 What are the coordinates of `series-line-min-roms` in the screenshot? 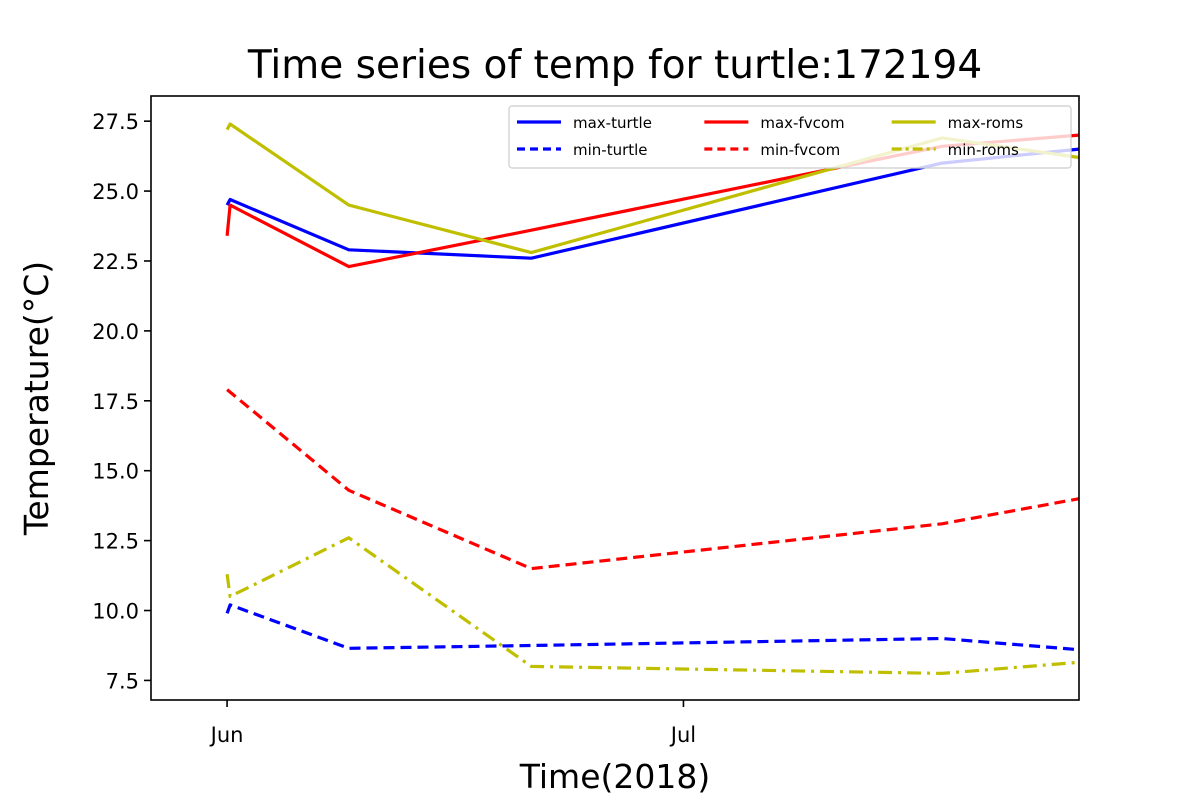 It's located at (652, 606).